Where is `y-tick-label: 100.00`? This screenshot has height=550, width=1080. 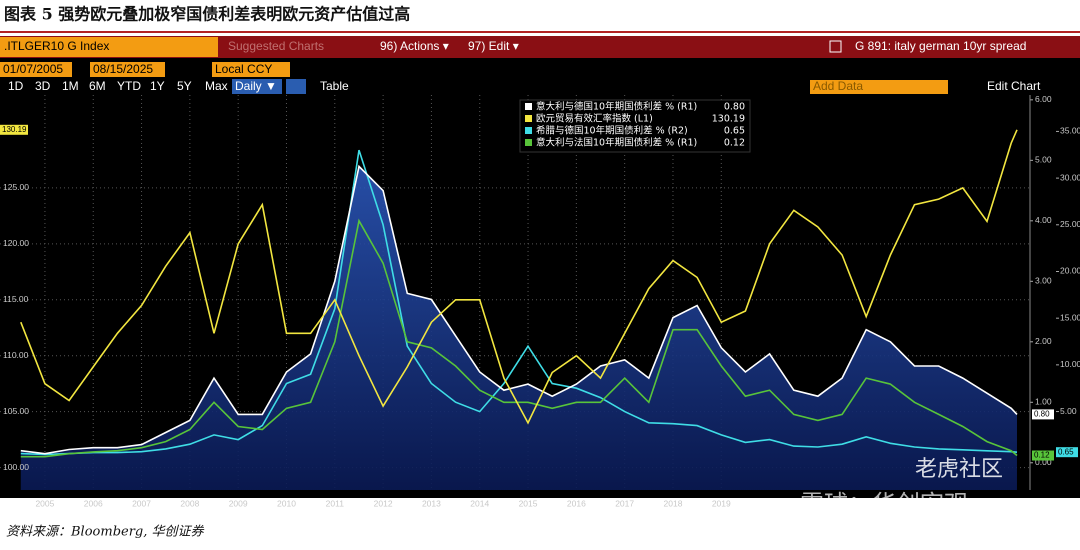
y-tick-label: 100.00 is located at coordinates (16, 467).